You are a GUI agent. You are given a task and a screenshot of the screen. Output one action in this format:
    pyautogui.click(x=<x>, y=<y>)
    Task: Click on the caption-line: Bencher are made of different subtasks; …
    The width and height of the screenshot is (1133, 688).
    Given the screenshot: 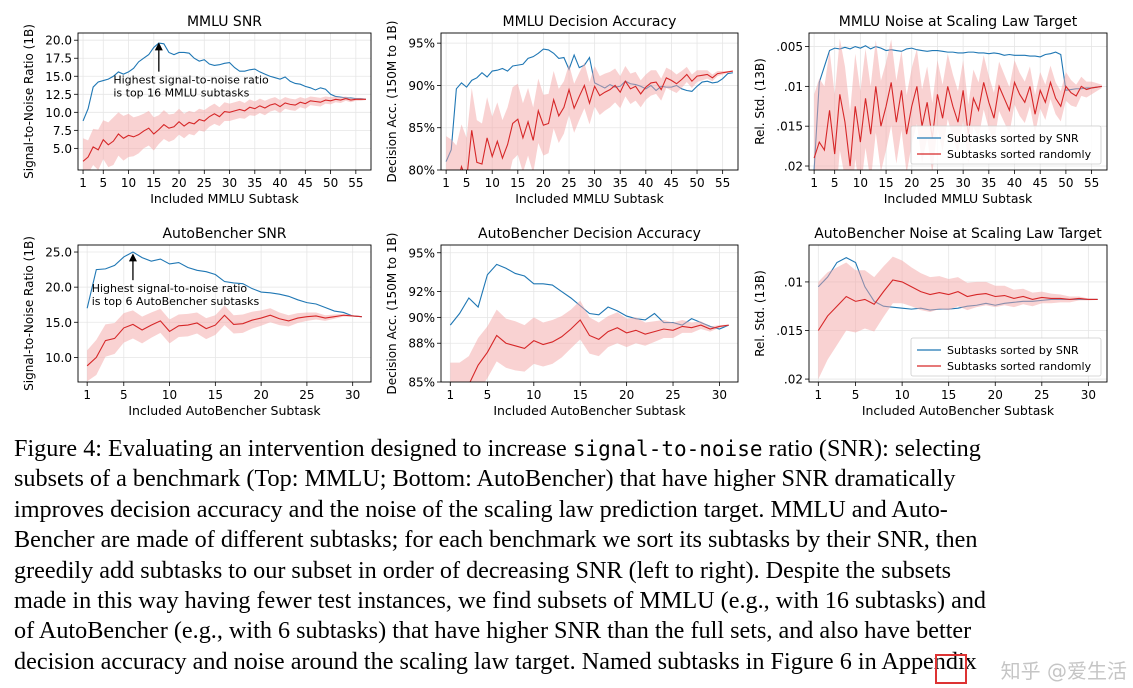 What is the action you would take?
    pyautogui.click(x=496, y=540)
    